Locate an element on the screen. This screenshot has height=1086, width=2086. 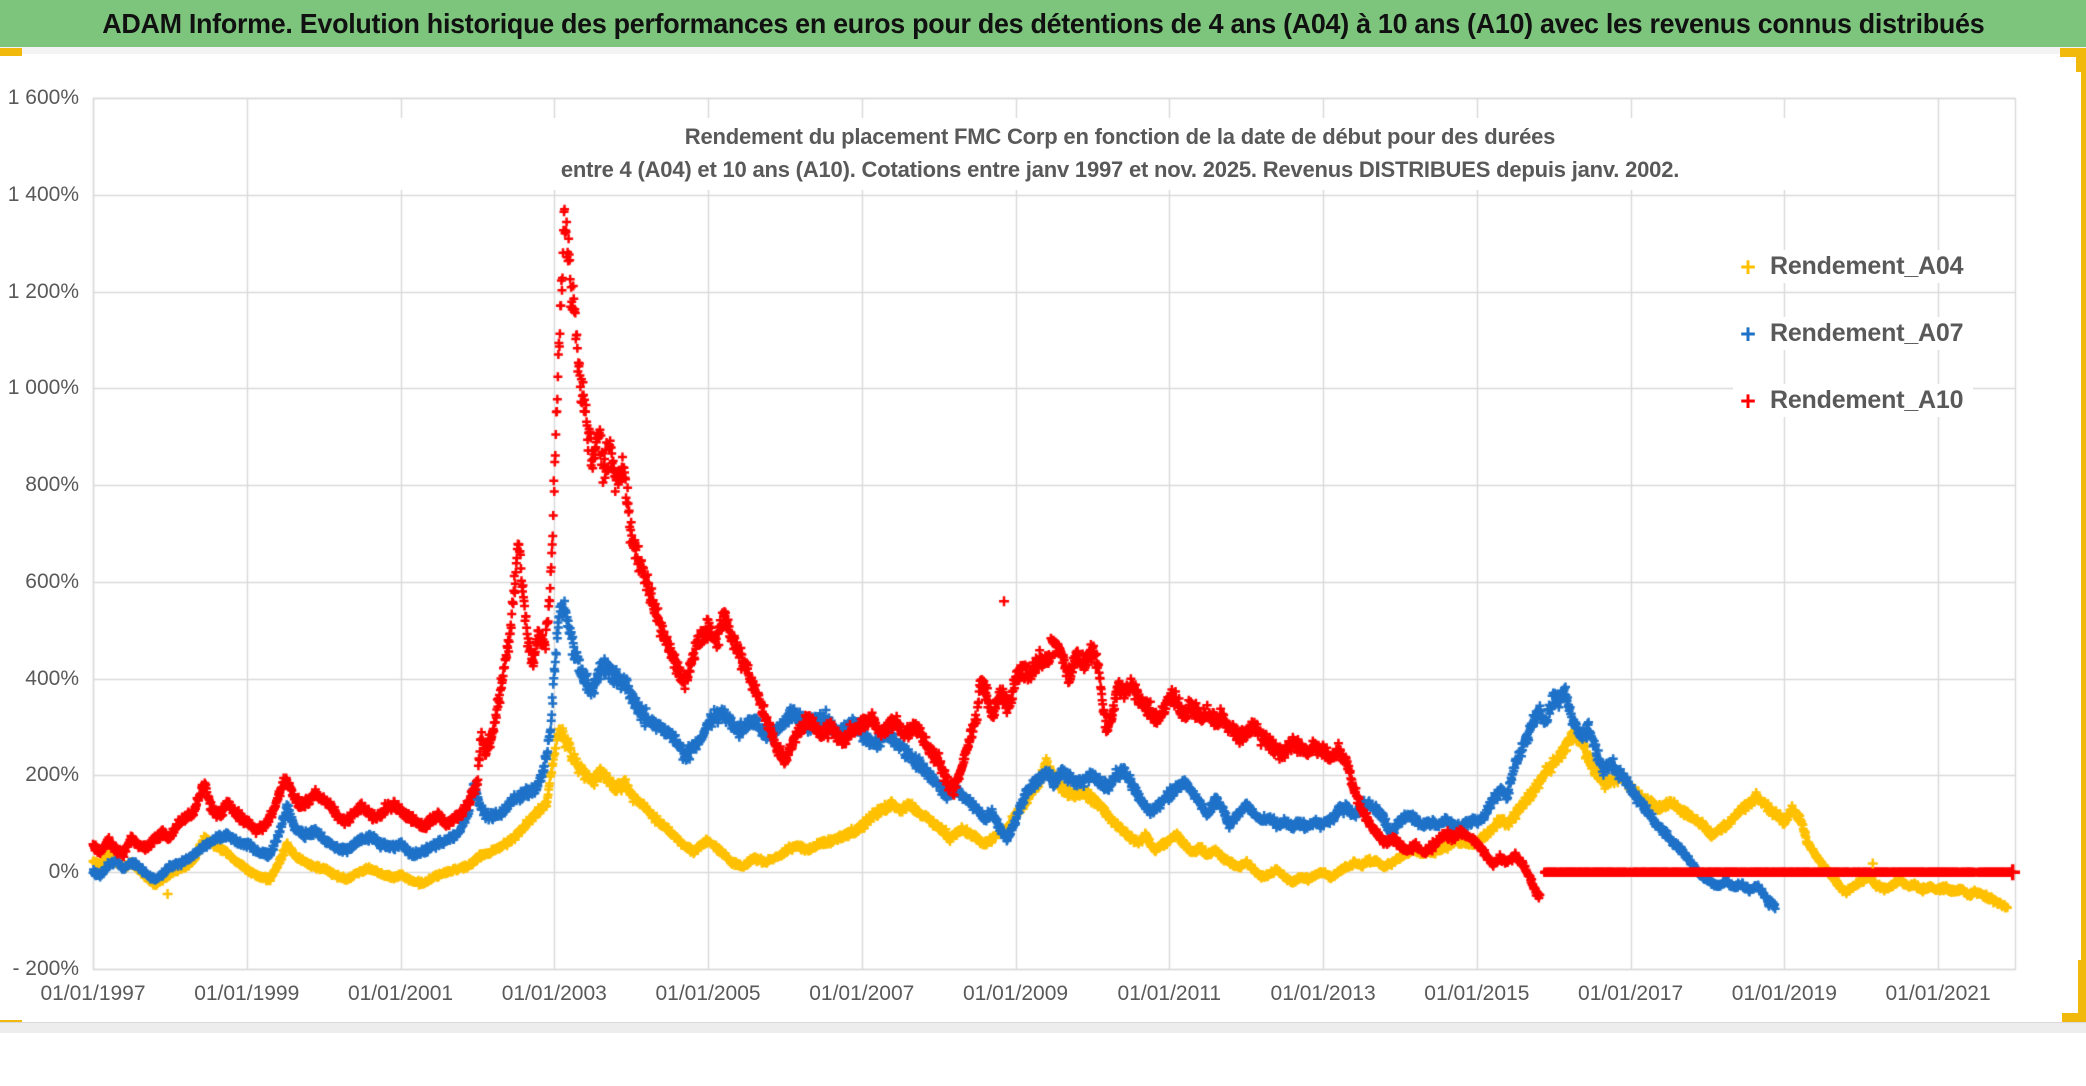
legend-label-a10: Rendement_A10 is located at coordinates (1867, 400).